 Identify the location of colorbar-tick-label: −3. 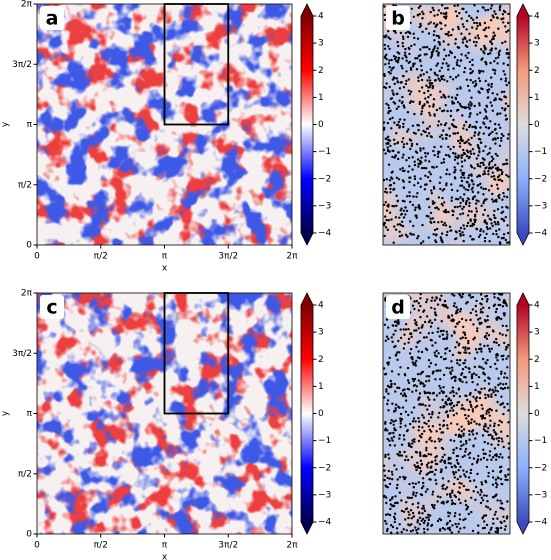
(540, 495).